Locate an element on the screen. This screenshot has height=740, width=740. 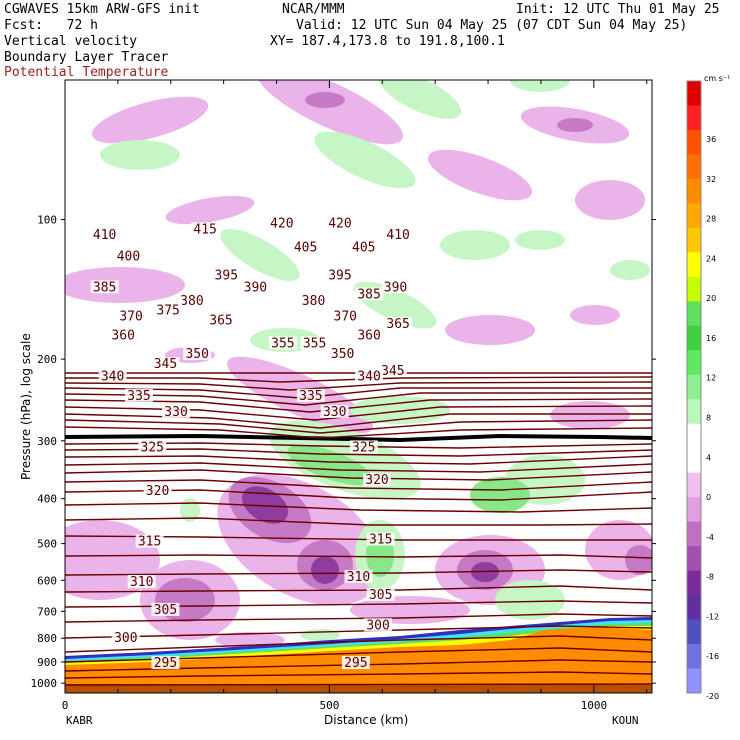
y-tick-label: 100 is located at coordinates (47, 220).